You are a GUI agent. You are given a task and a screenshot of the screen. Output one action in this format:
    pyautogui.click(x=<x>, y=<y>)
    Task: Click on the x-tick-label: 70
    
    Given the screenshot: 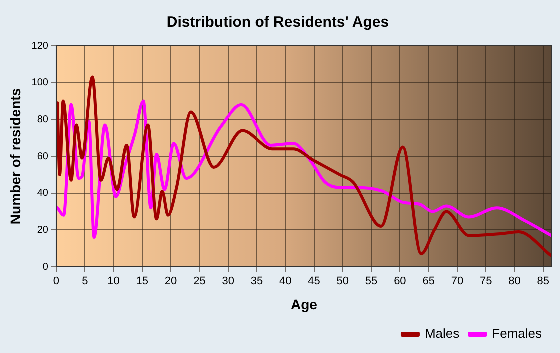 What is the action you would take?
    pyautogui.click(x=457, y=282)
    